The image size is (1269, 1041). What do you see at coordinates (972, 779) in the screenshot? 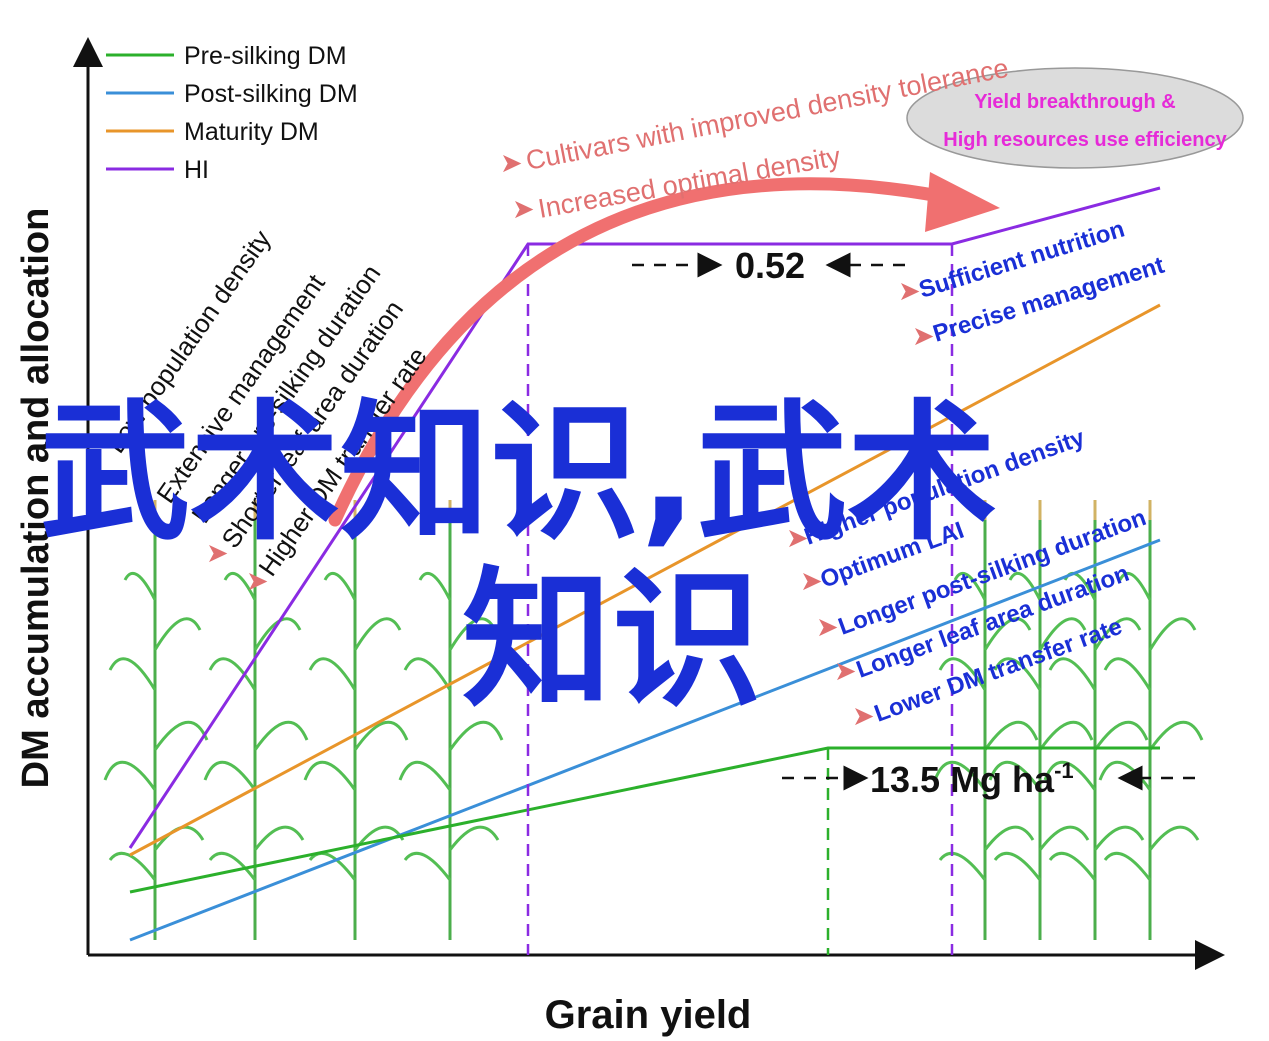
I see `pre-silking-value: 13.5 Mg ha-1` at bounding box center [972, 779].